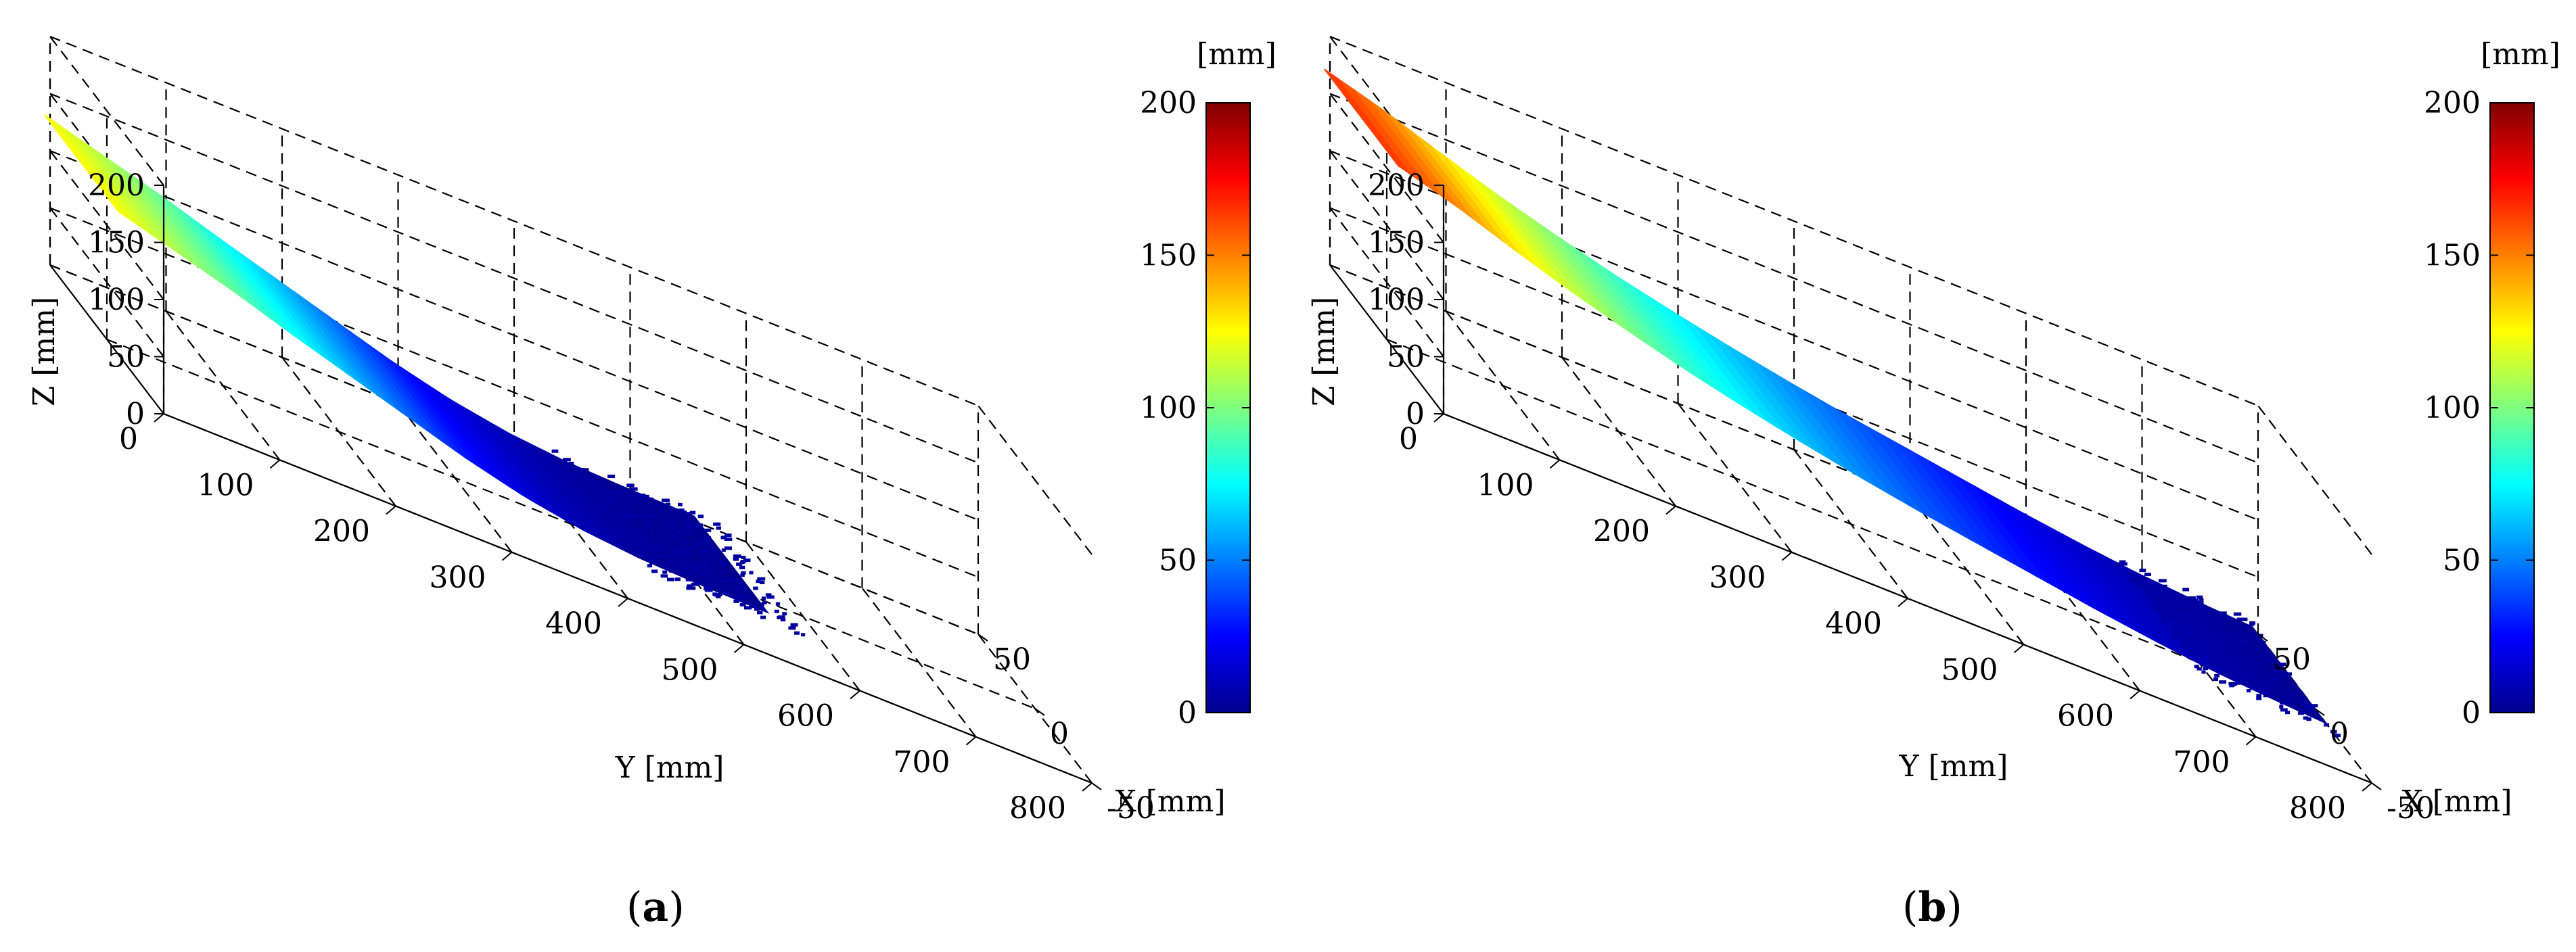 This screenshot has height=952, width=2576. I want to click on colorbar-tick-label: 150, so click(2452, 256).